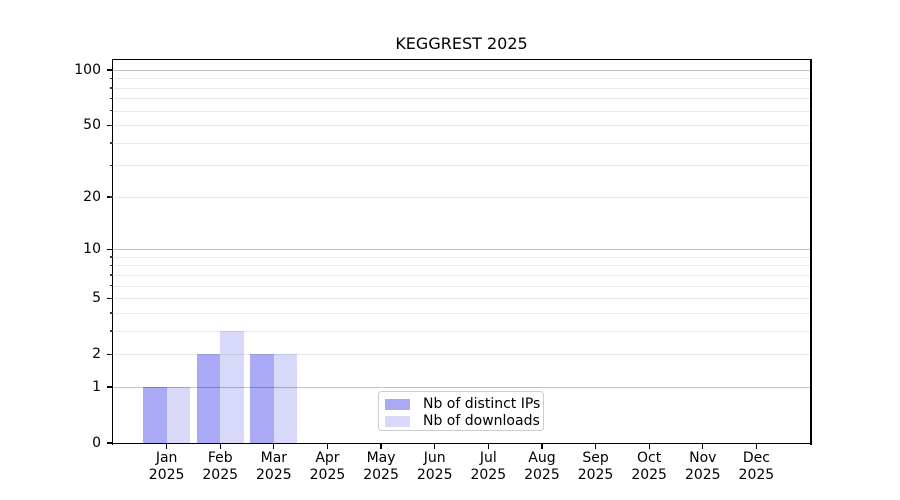 The width and height of the screenshot is (900, 500). I want to click on bar-distinct-ips-mar, so click(262, 398).